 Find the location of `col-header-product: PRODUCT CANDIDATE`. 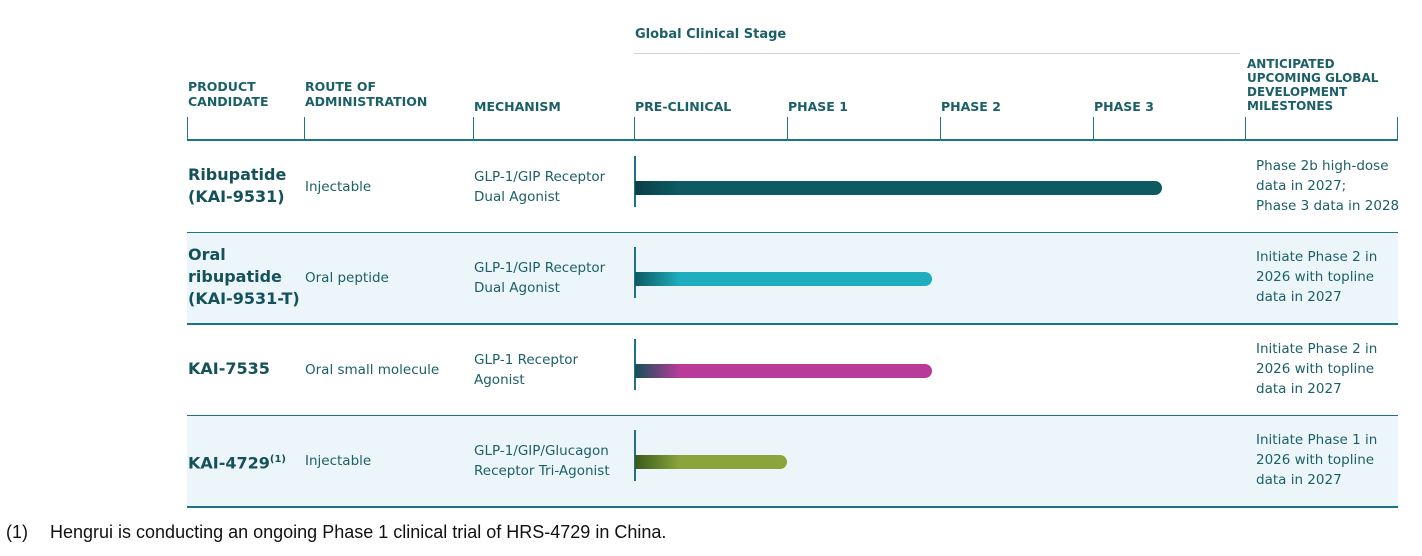

col-header-product: PRODUCT CANDIDATE is located at coordinates (228, 94).